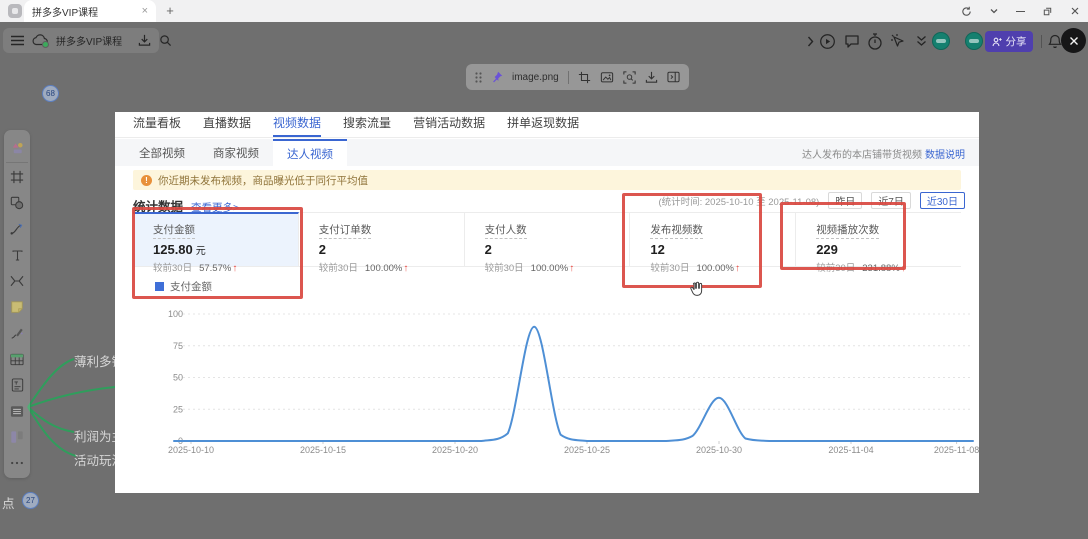 The width and height of the screenshot is (1088, 539). Describe the element at coordinates (144, 11) in the screenshot. I see `tab-close-icon: ×` at that location.